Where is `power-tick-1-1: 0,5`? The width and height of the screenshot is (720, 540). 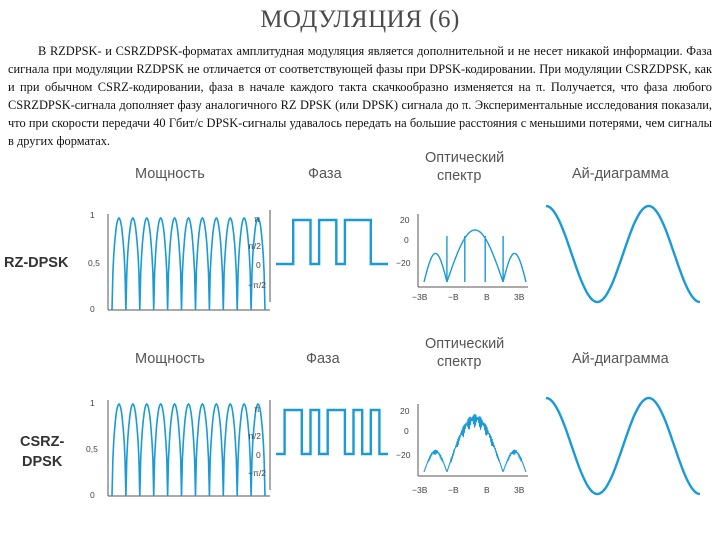
power-tick-1-1: 0,5 is located at coordinates (94, 263).